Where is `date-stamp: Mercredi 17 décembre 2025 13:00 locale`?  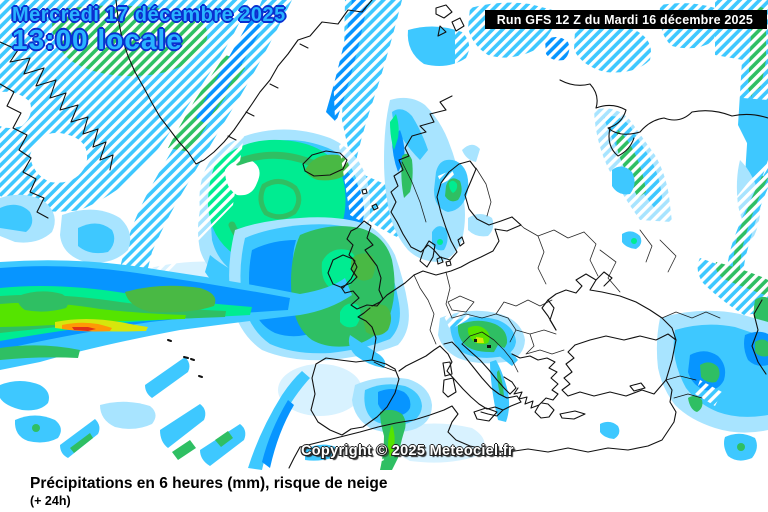
date-stamp: Mercredi 17 décembre 2025 13:00 locale is located at coordinates (149, 30).